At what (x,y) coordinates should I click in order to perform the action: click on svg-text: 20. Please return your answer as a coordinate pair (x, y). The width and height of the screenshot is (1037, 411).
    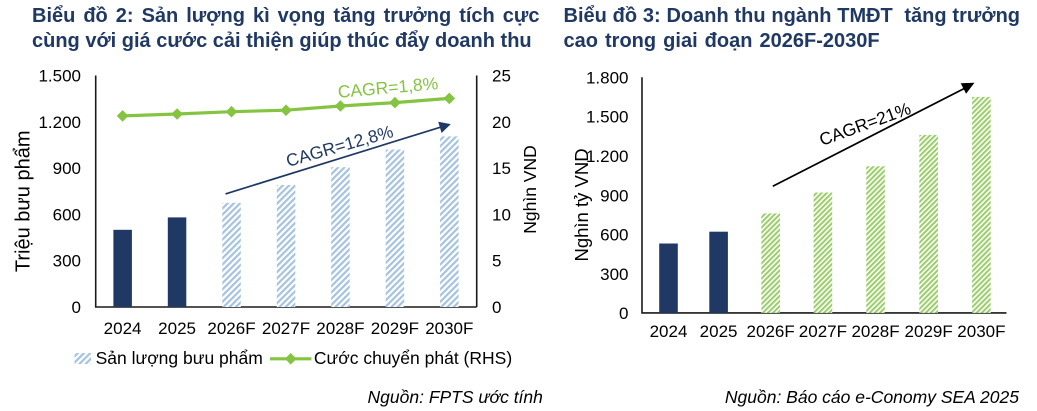
    Looking at the image, I should click on (501, 122).